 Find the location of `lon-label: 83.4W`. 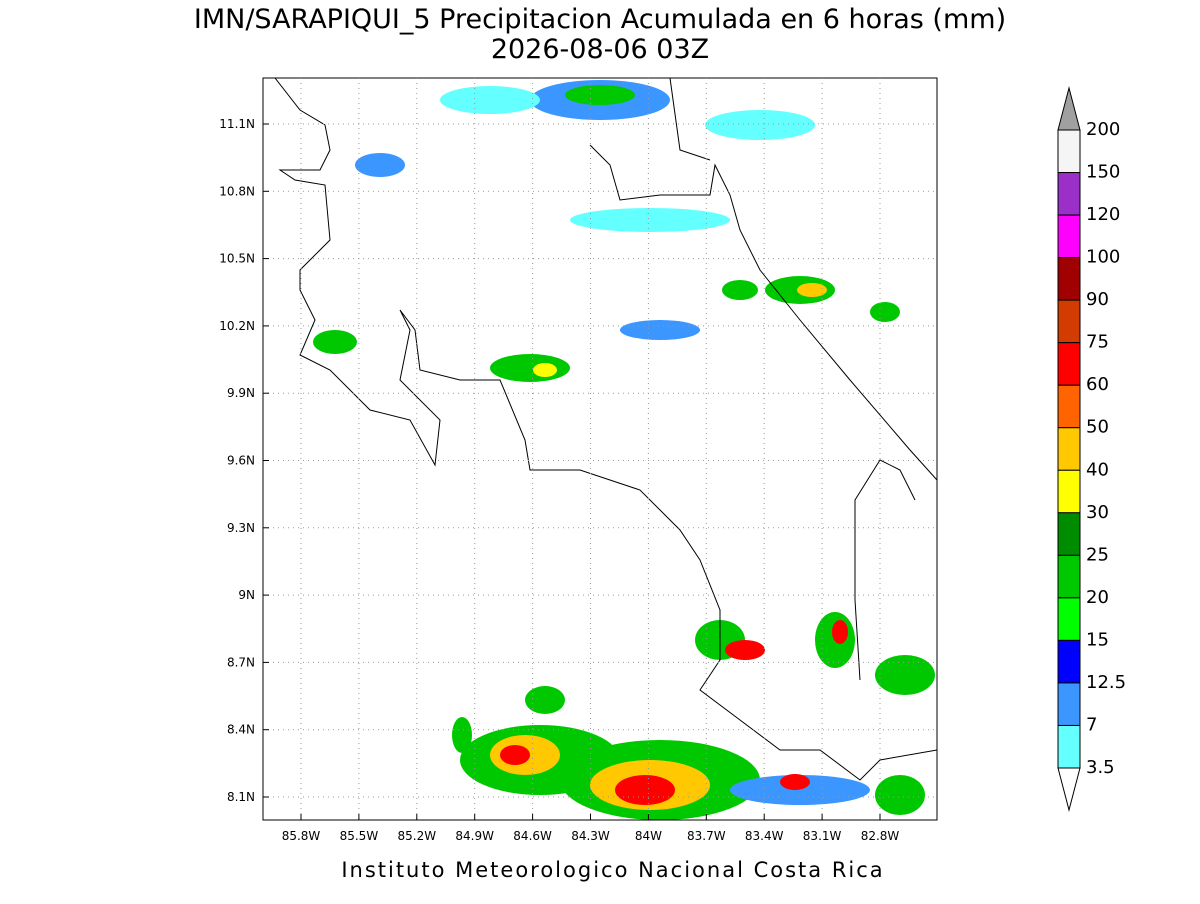

lon-label: 83.4W is located at coordinates (764, 836).